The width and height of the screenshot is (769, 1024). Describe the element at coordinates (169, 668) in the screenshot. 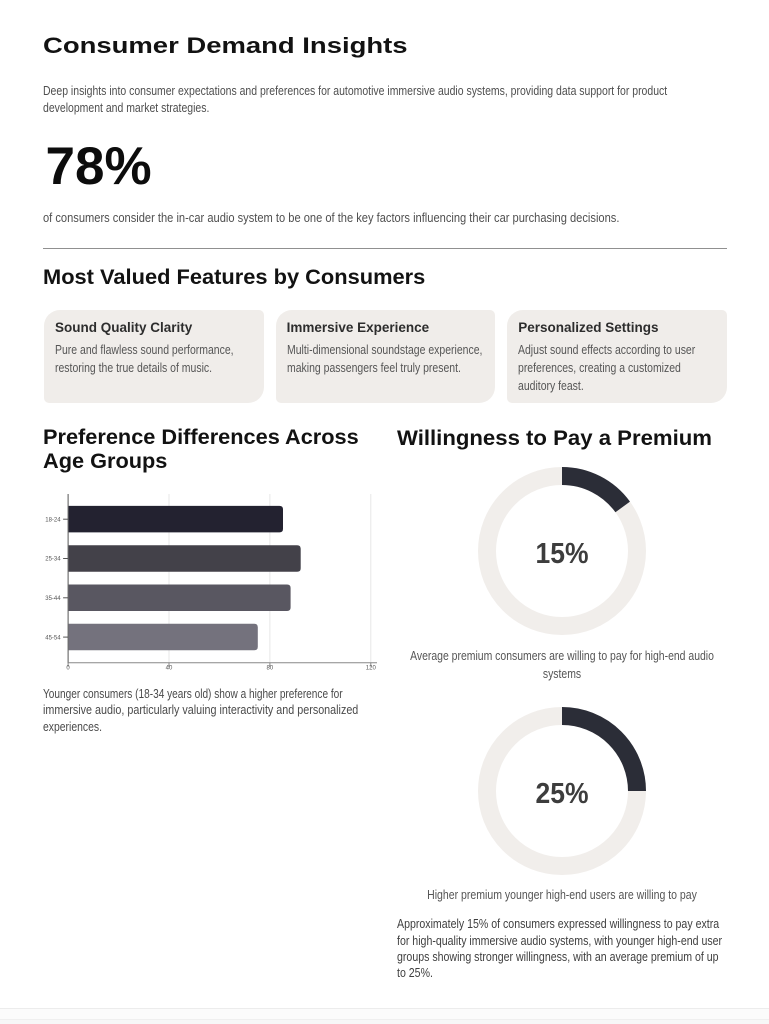

I see `svg-text: 40` at that location.